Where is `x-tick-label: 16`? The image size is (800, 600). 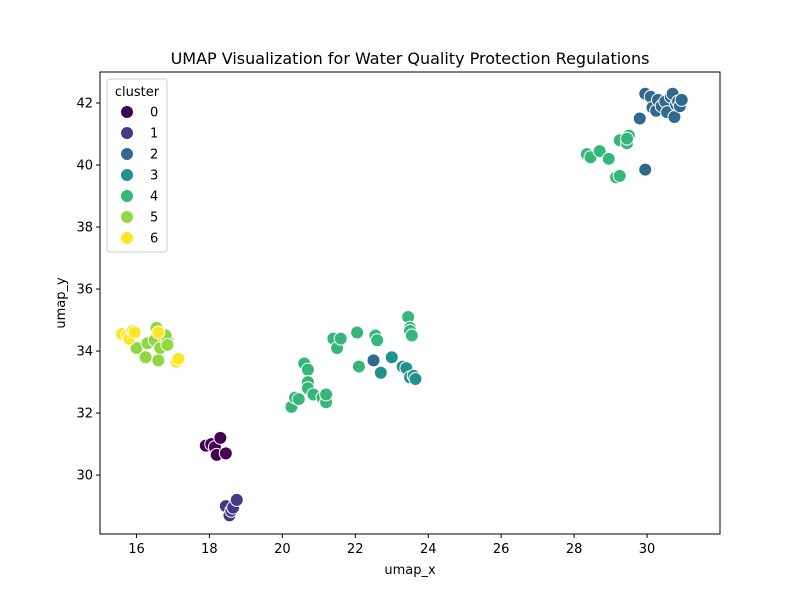 x-tick-label: 16 is located at coordinates (136, 549).